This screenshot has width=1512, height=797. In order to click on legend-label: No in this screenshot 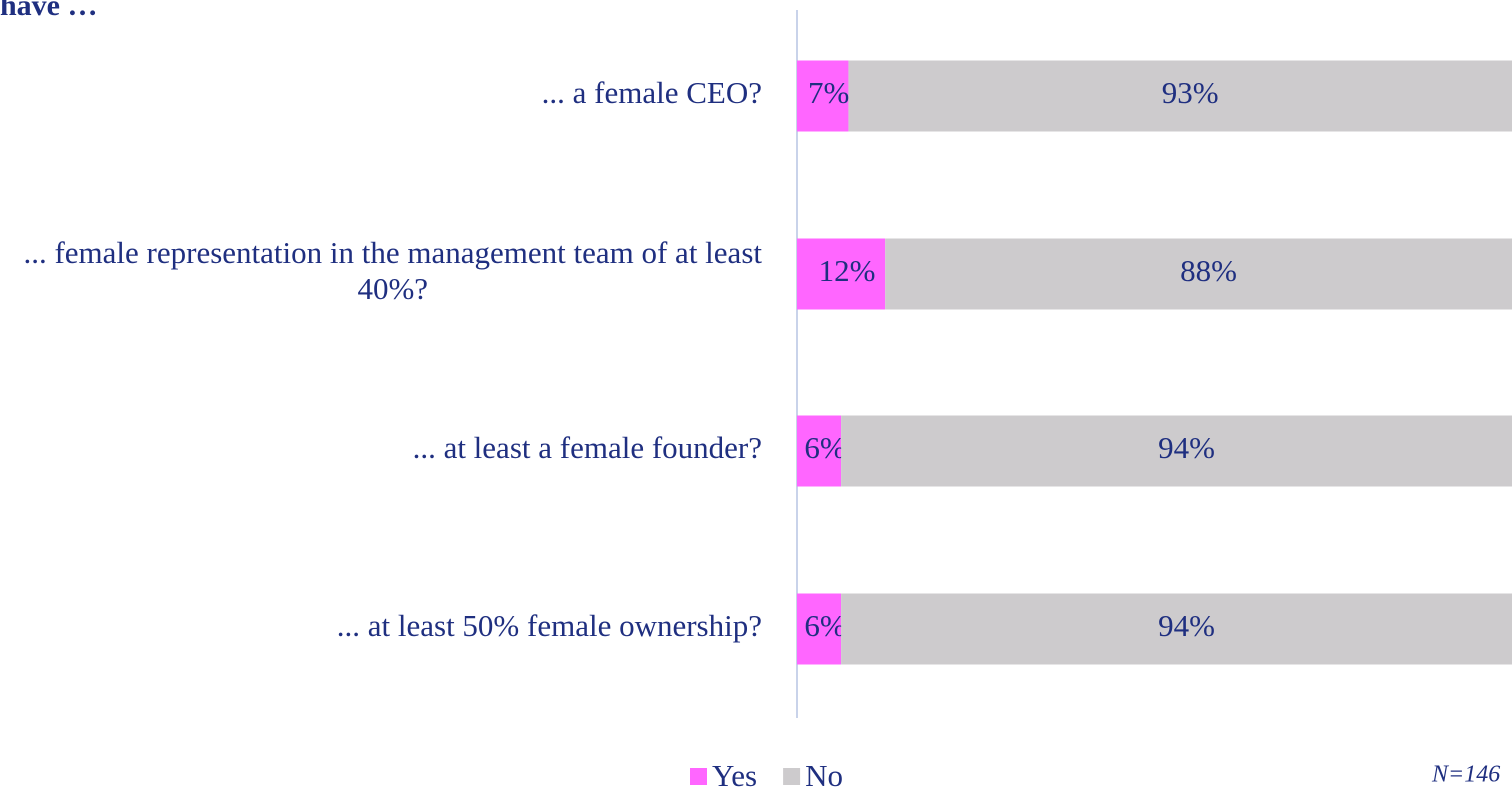, I will do `click(824, 775)`.